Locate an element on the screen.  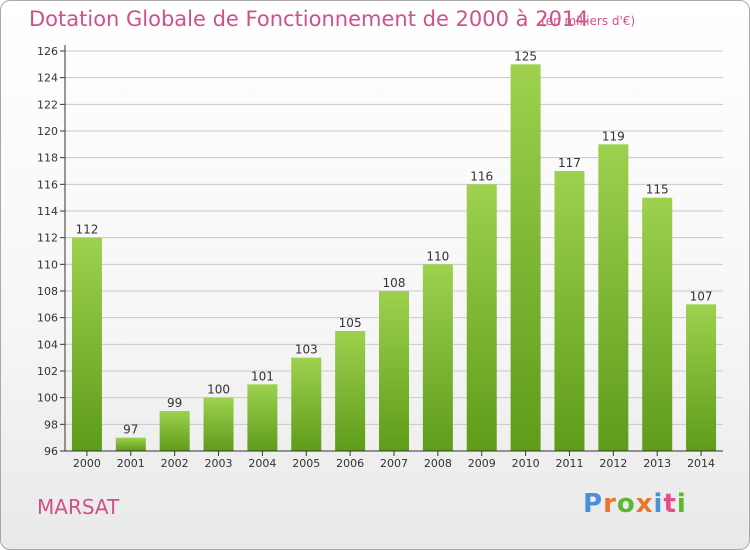
data-label: 99 is located at coordinates (174, 403).